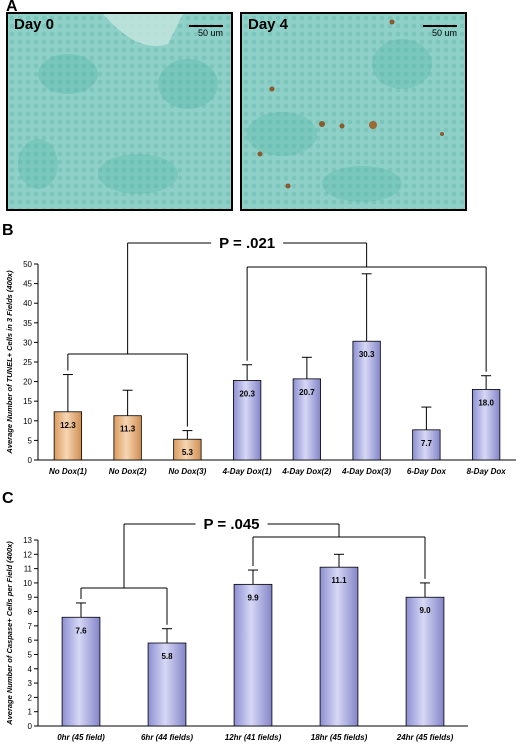 The height and width of the screenshot is (752, 520). What do you see at coordinates (27, 362) in the screenshot?
I see `y-tick-label: 25` at bounding box center [27, 362].